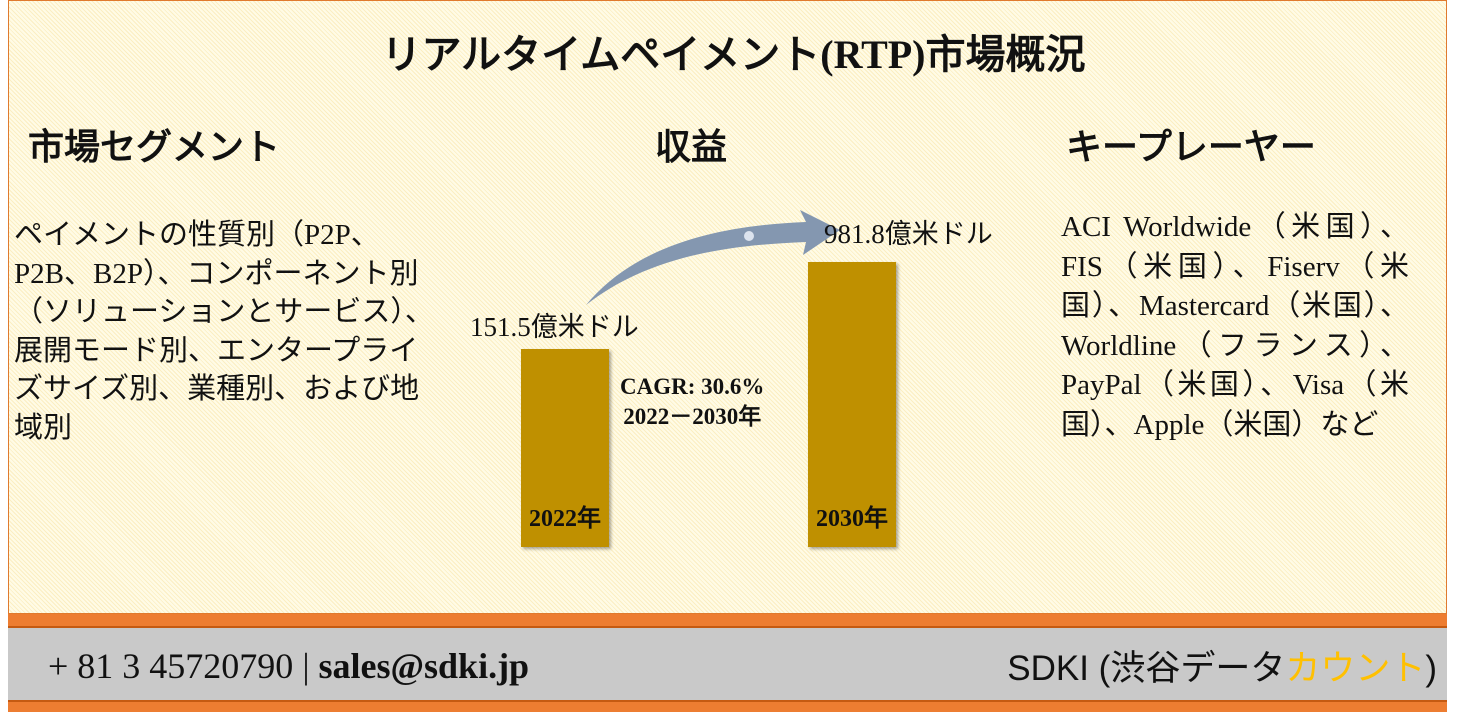  What do you see at coordinates (1191, 147) in the screenshot?
I see `players-heading: キープレーヤー` at bounding box center [1191, 147].